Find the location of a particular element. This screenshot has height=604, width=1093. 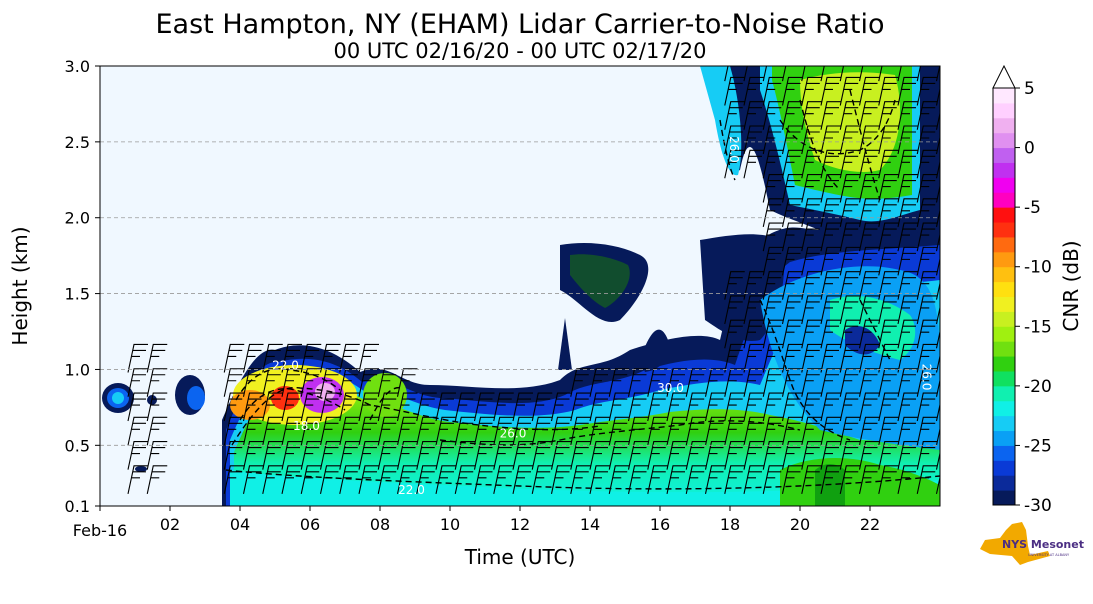

boundary-layer-green is located at coordinates (587, 444).